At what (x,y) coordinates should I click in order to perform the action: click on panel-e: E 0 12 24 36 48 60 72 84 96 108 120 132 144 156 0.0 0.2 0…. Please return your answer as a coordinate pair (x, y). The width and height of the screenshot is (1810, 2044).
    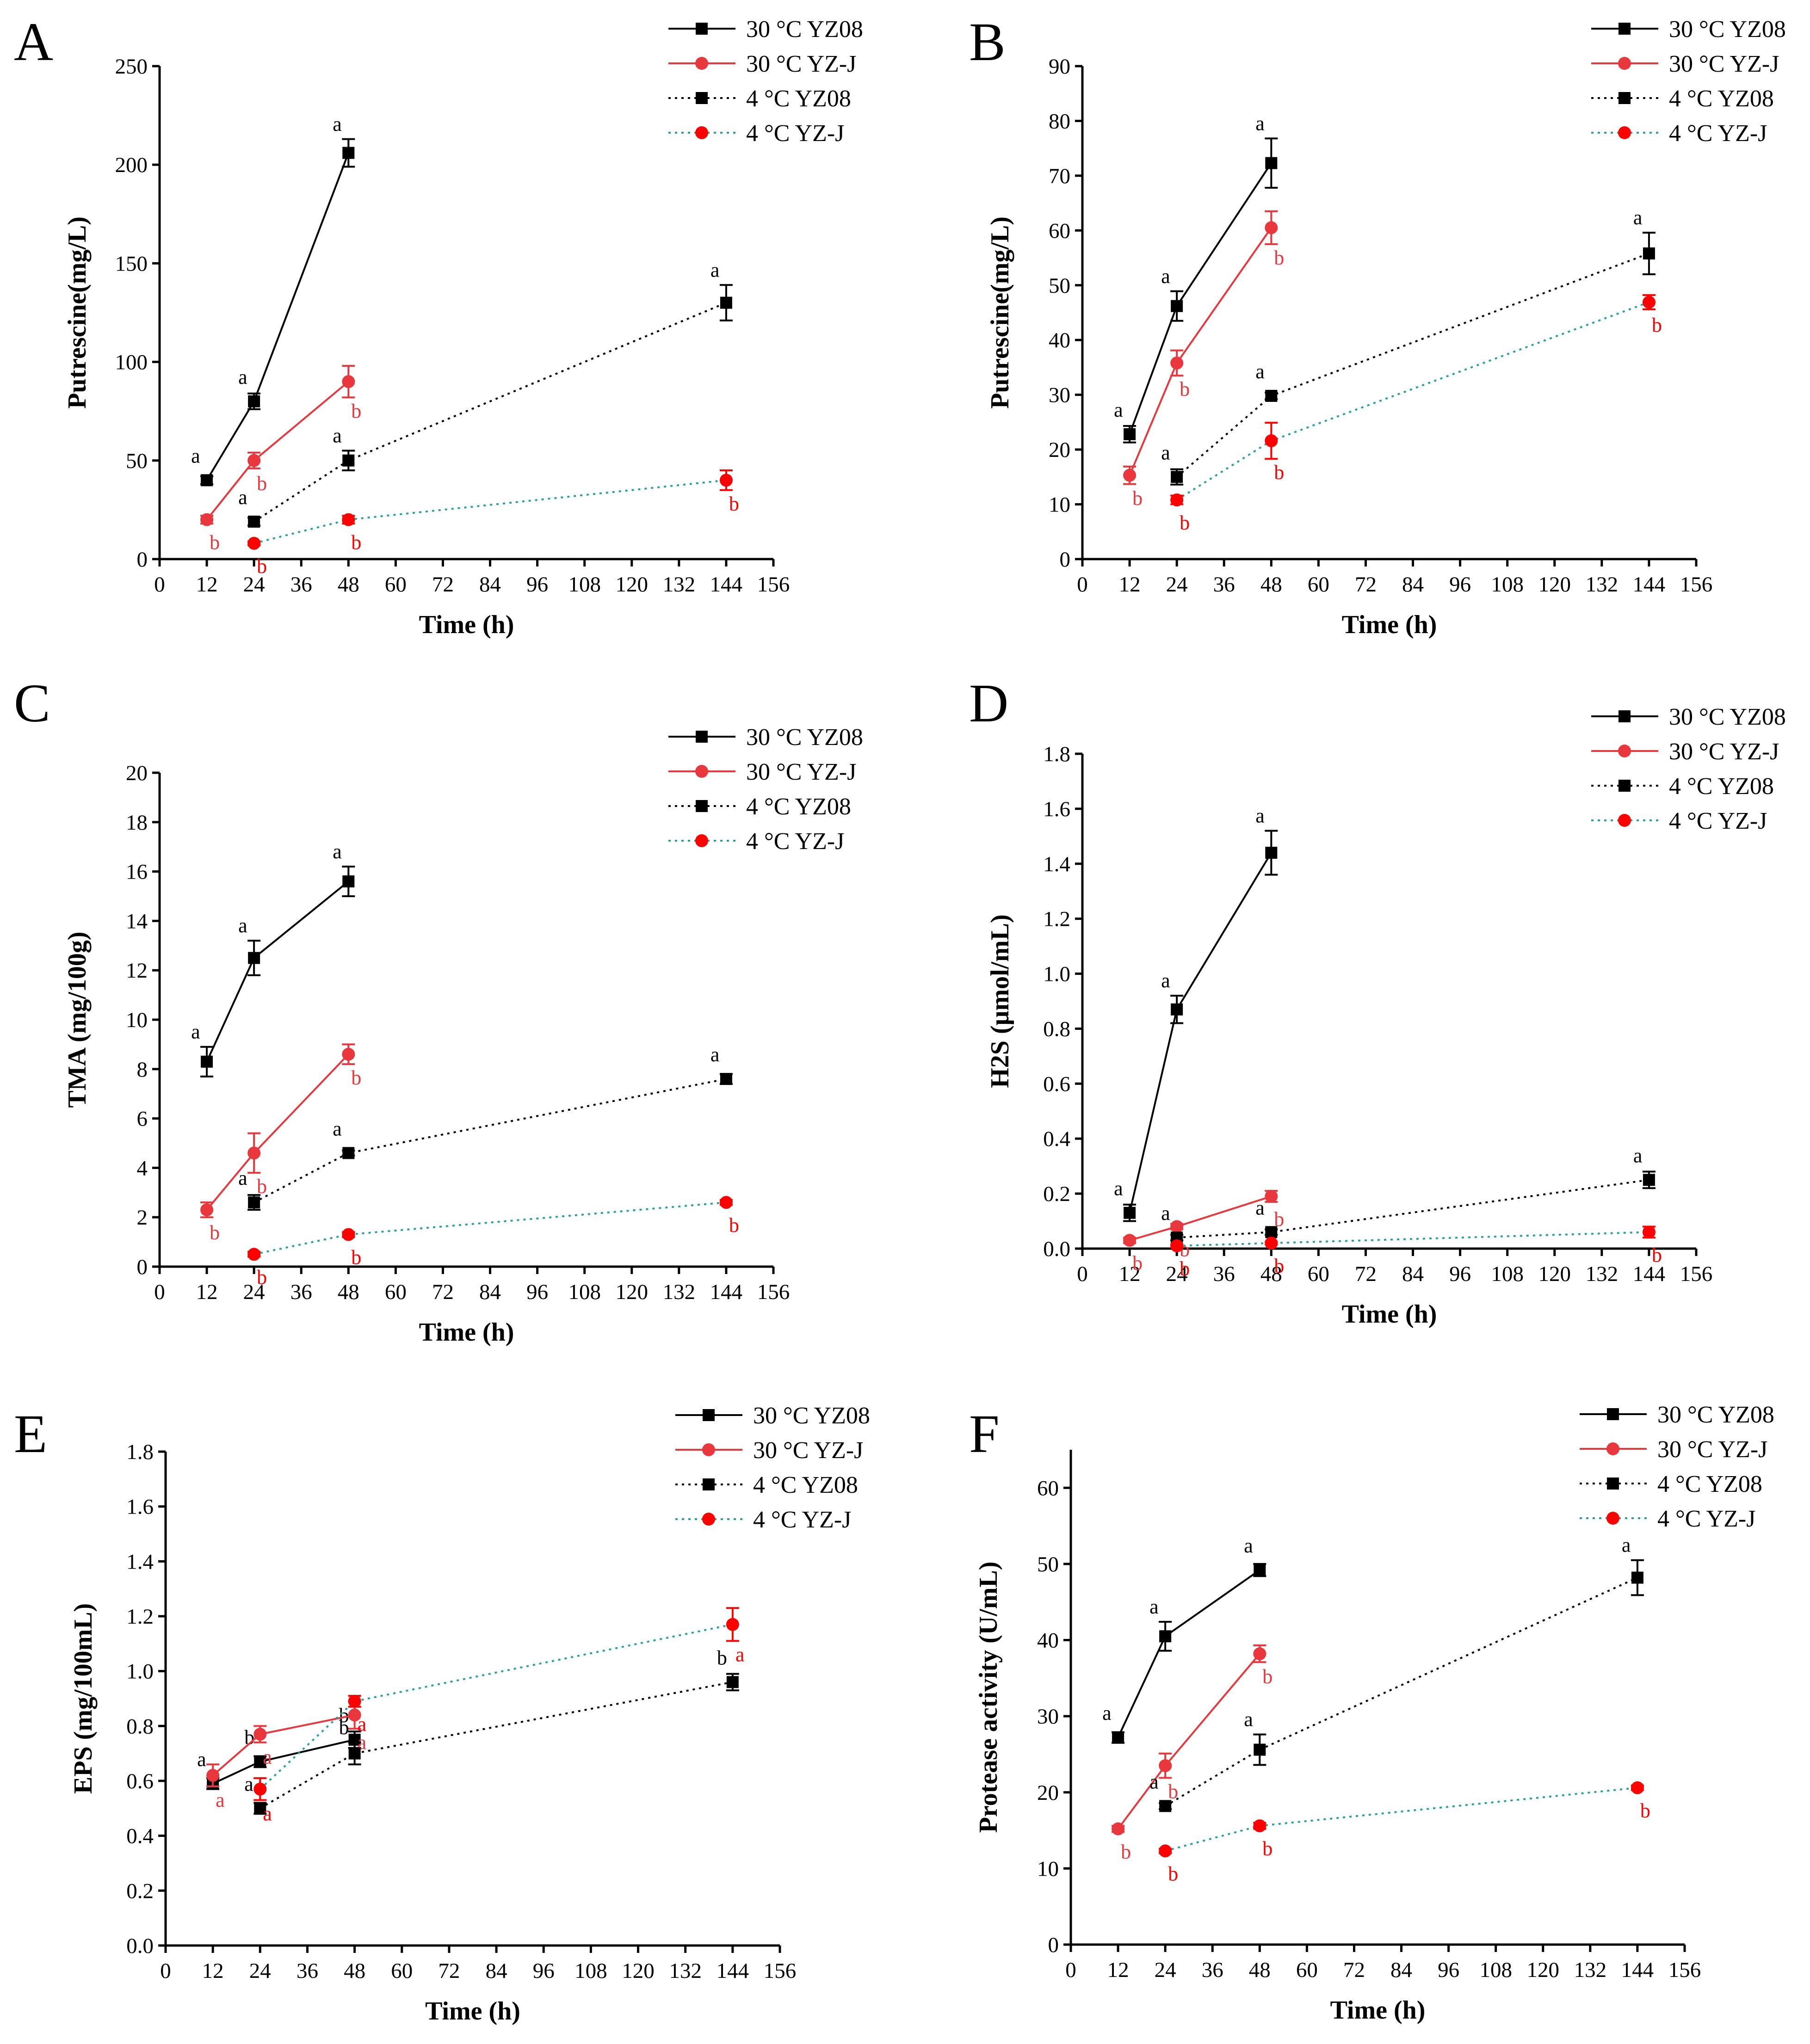
    Looking at the image, I should click on (442, 1714).